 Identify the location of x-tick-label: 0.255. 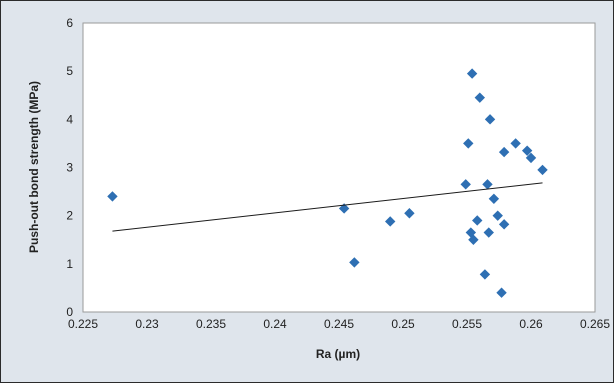
(467, 324).